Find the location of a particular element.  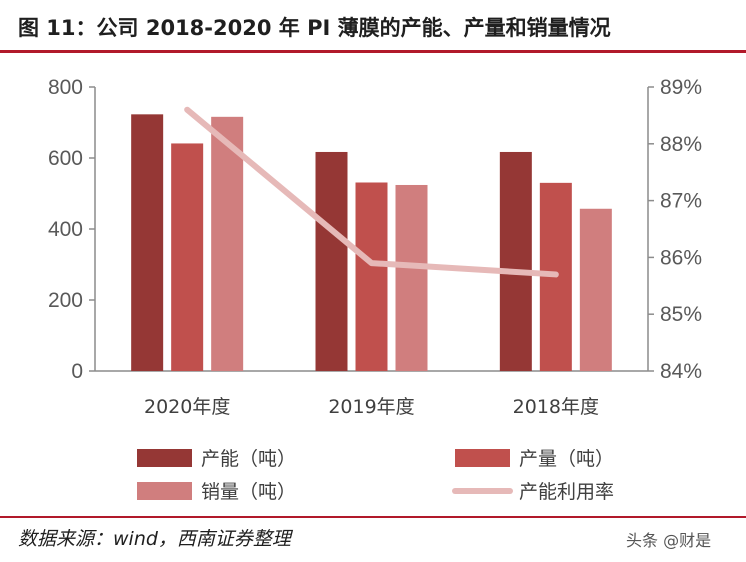

legend-label: 产能利用率 is located at coordinates (566, 492).